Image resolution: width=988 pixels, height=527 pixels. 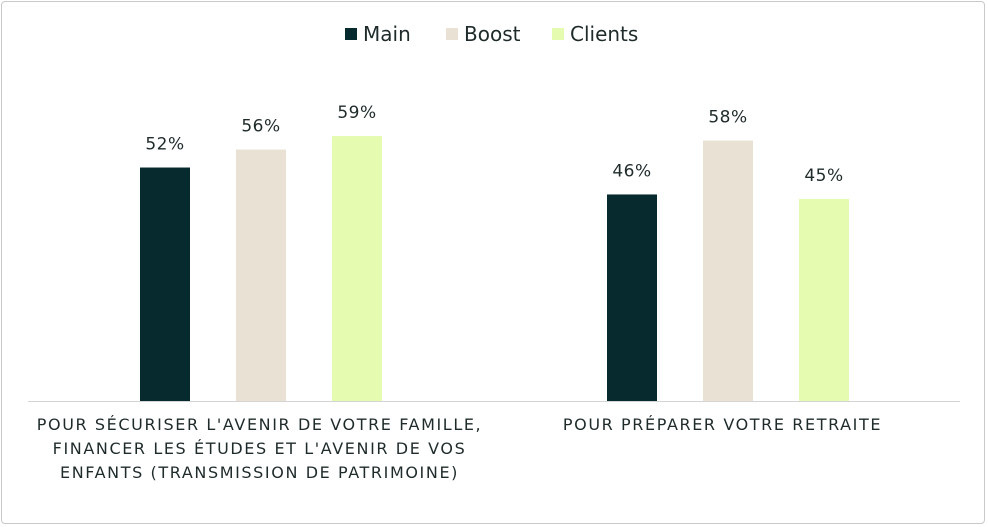 I want to click on bar-boost-cat1, so click(x=261, y=275).